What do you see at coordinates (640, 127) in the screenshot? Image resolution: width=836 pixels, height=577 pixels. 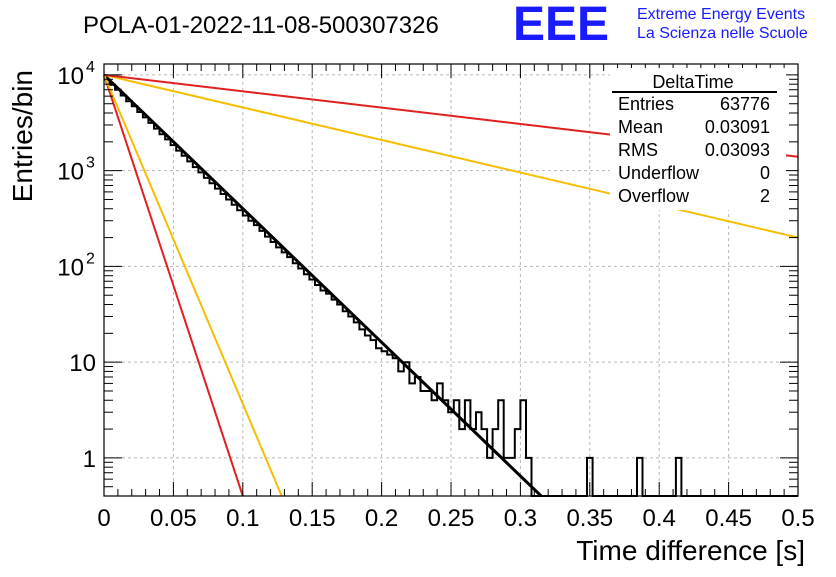 I see `stats-label-mean: Mean` at bounding box center [640, 127].